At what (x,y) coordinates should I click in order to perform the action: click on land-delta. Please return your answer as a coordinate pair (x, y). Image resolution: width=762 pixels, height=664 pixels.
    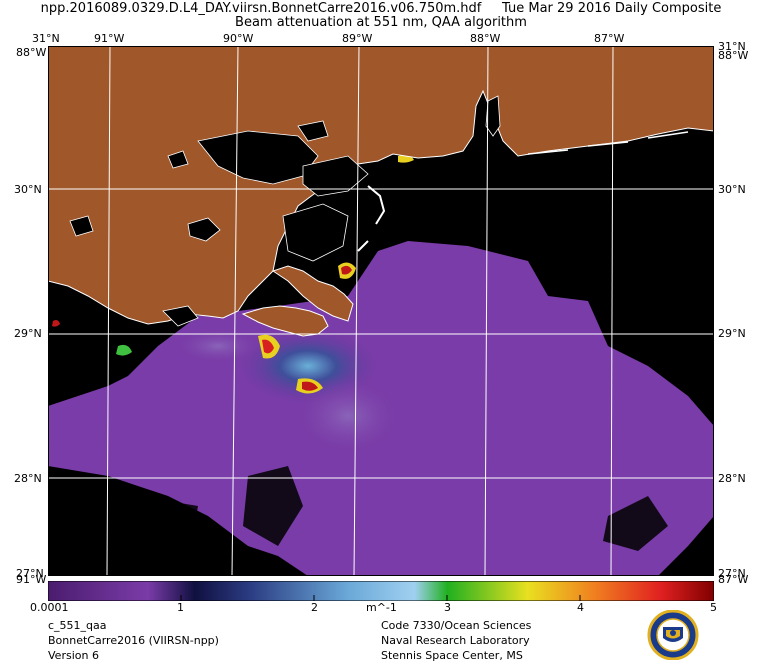
    Looking at the image, I should click on (285, 321).